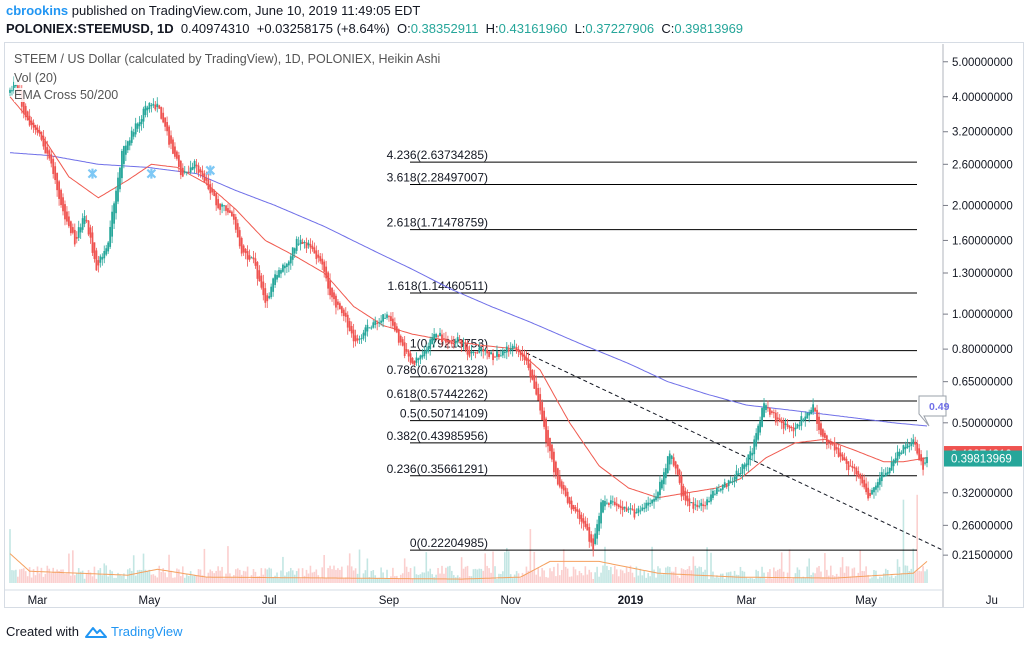 This screenshot has width=1030, height=649. I want to click on price-tick-label: 2.60000000, so click(982, 165).